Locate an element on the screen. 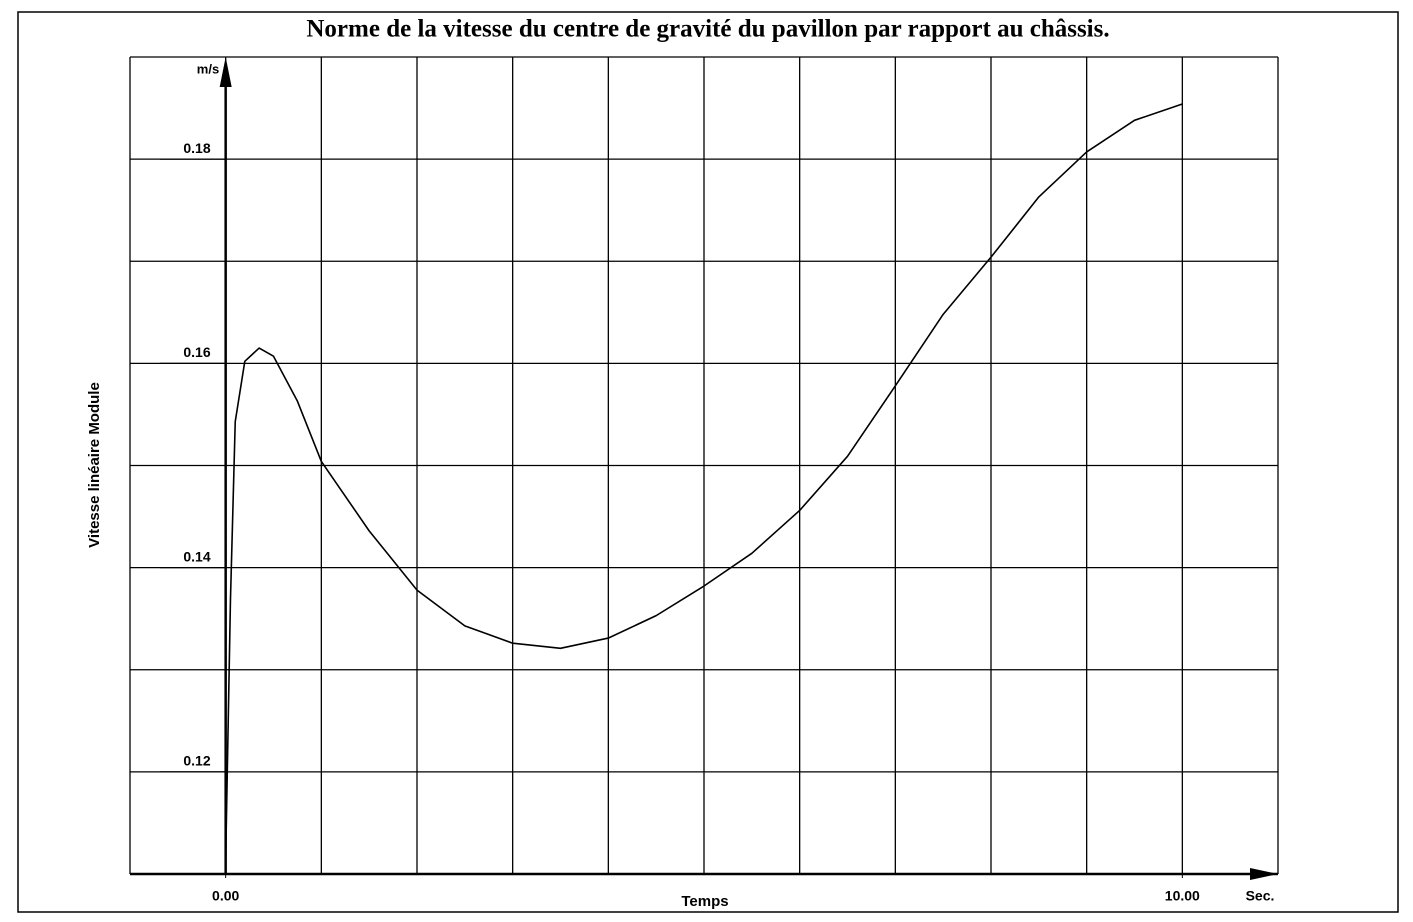  y-axis-label: Vitesse linéaire Module is located at coordinates (94, 465).